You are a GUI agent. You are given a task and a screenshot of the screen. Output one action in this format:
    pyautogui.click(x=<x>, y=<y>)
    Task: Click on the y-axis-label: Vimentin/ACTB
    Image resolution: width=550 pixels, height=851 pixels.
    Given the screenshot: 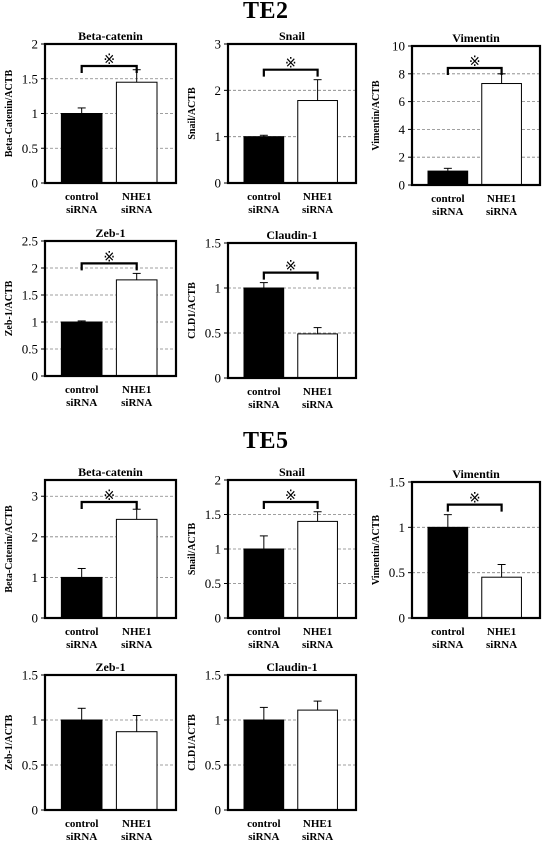 What is the action you would take?
    pyautogui.click(x=376, y=550)
    